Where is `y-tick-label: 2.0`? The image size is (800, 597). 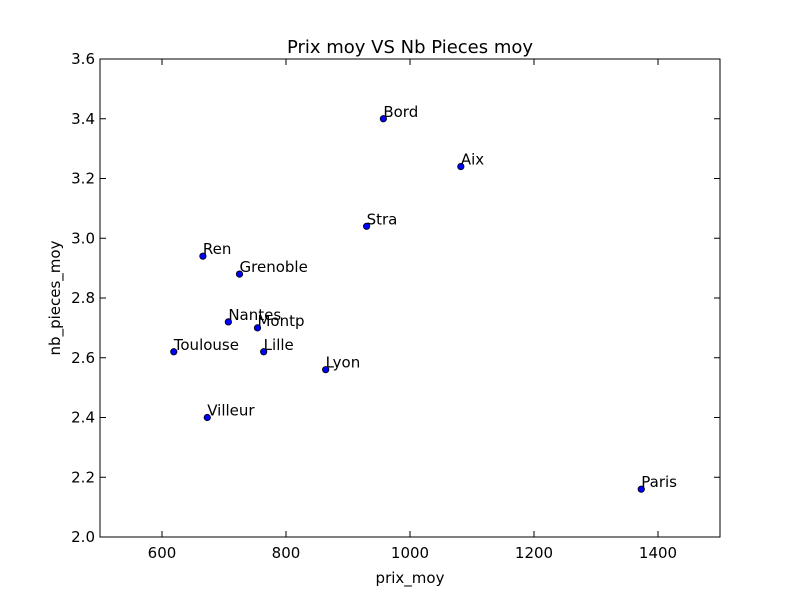
y-tick-label: 2.0 is located at coordinates (83, 537).